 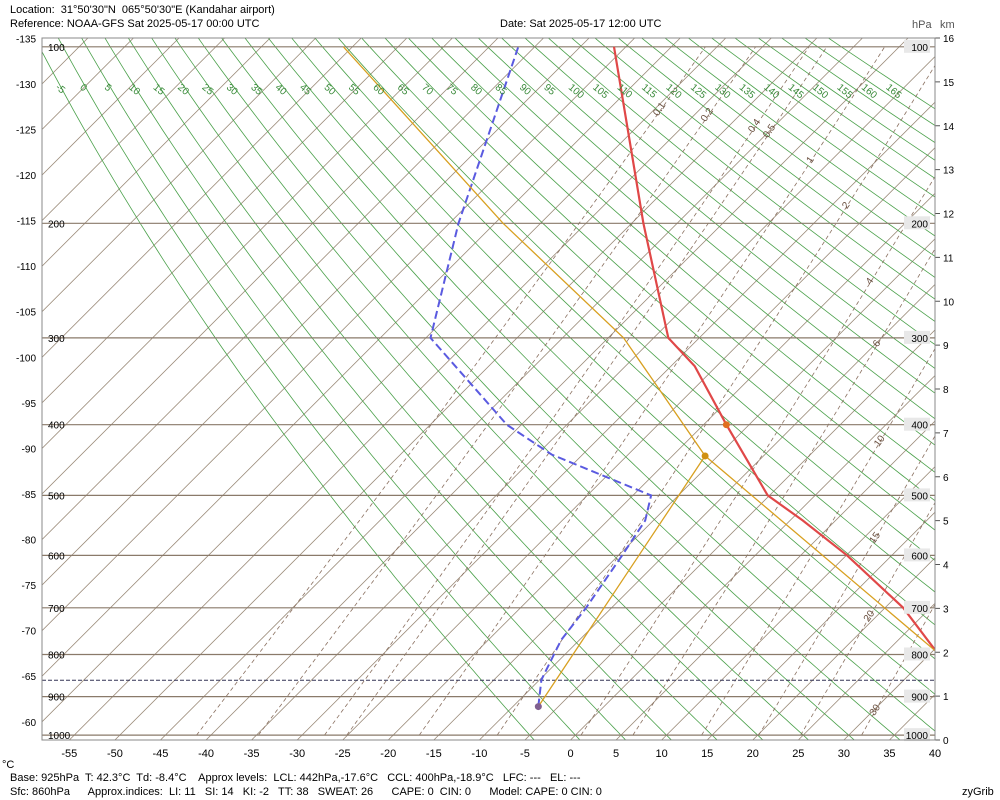 I want to click on pressure-label-right: 800, so click(x=919, y=655).